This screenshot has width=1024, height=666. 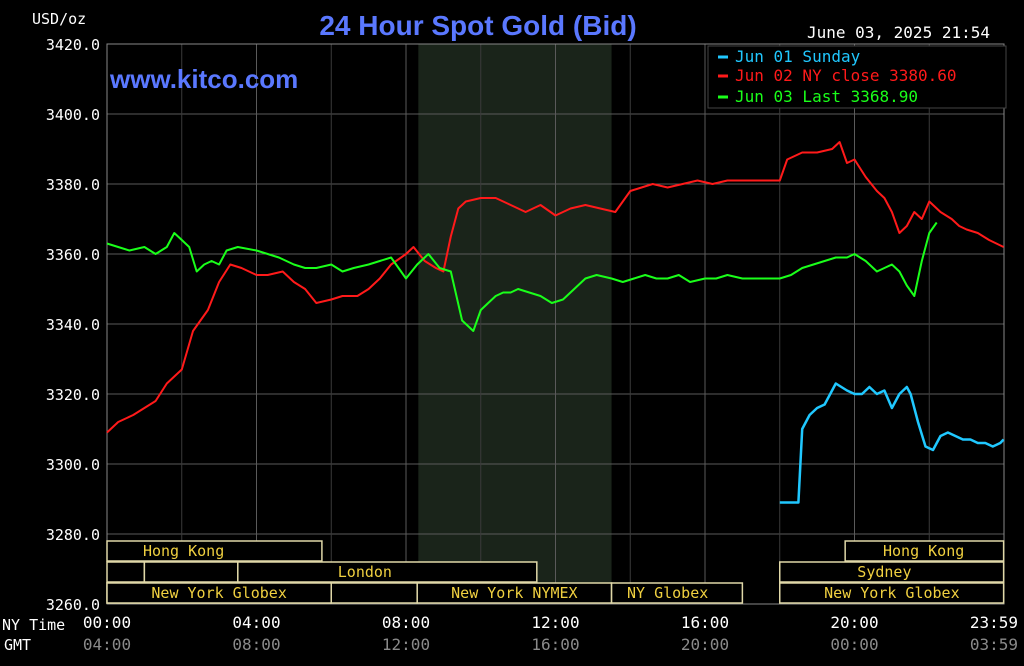 What do you see at coordinates (994, 622) in the screenshot?
I see `x-tick-label-ny: 23:59` at bounding box center [994, 622].